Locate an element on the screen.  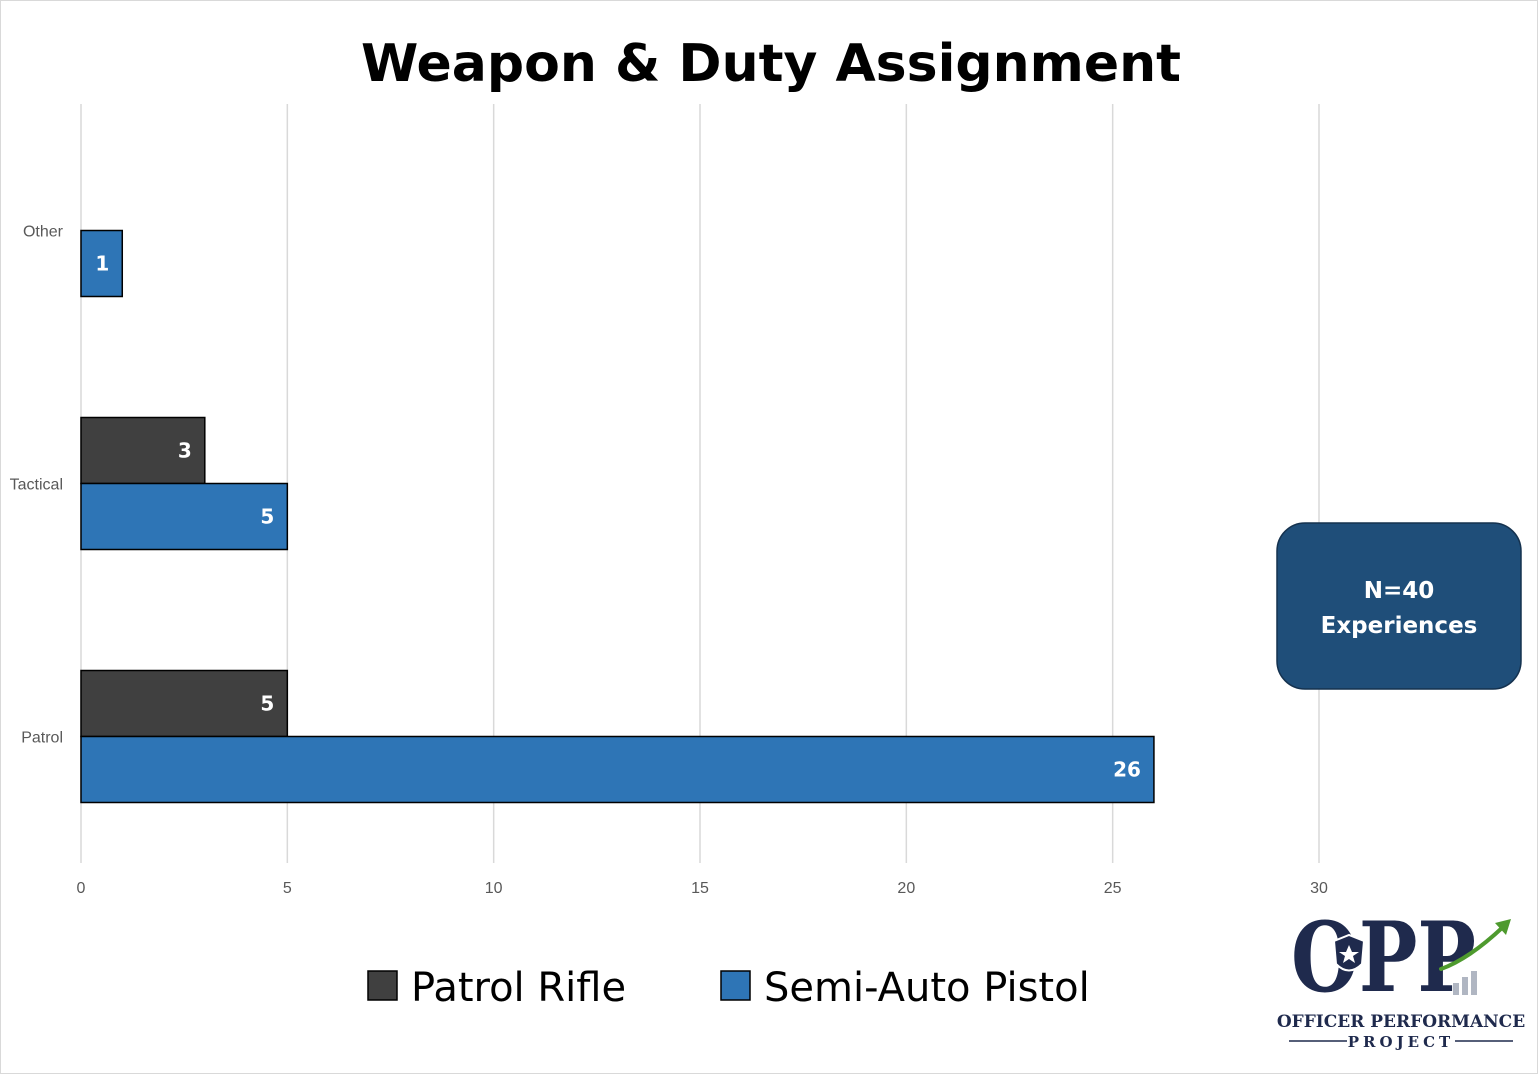
x-tick-label-5: 25 is located at coordinates (1113, 888).